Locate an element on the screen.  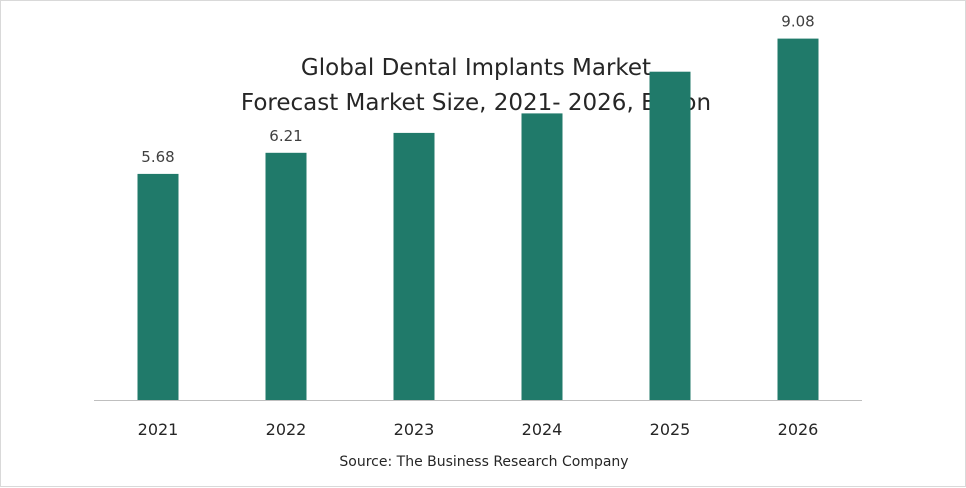
x-tick-label-2022: 2022 is located at coordinates (286, 429).